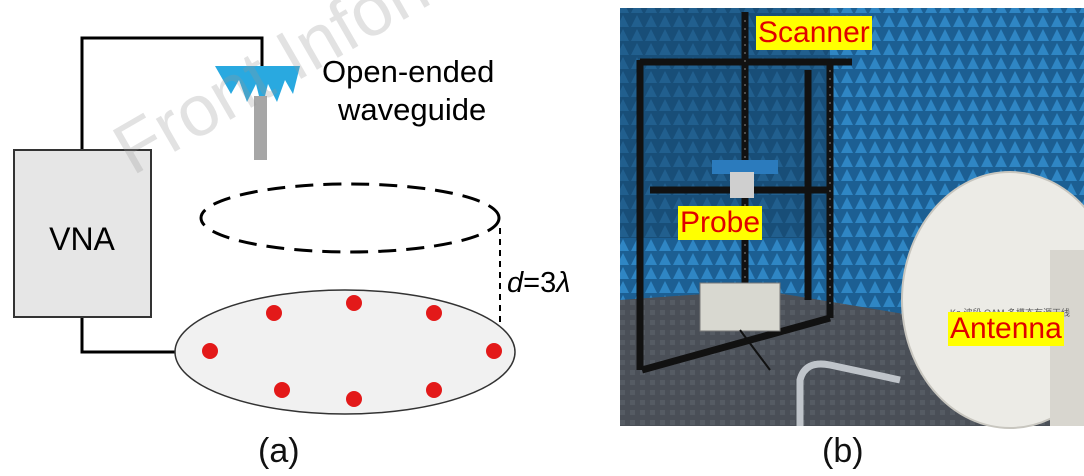  I want to click on probe-mount, so click(742, 185).